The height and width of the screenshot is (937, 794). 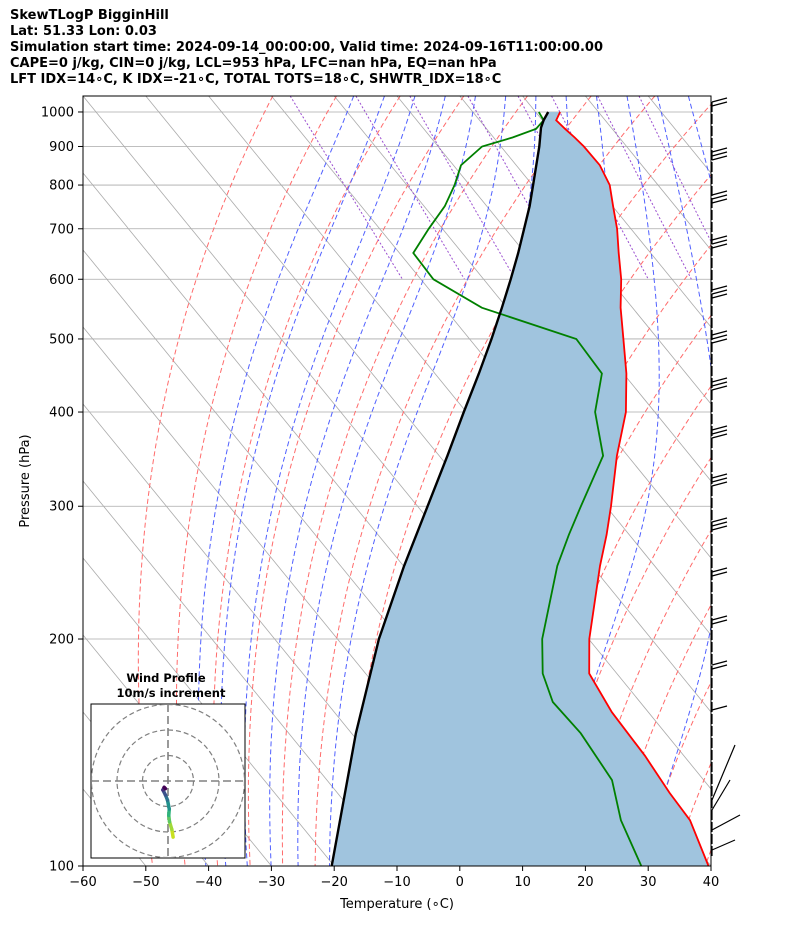 What do you see at coordinates (62, 490) in the screenshot?
I see `y-axis-ticks: 100 200 300 400 500 600 700 800 900 1000` at bounding box center [62, 490].